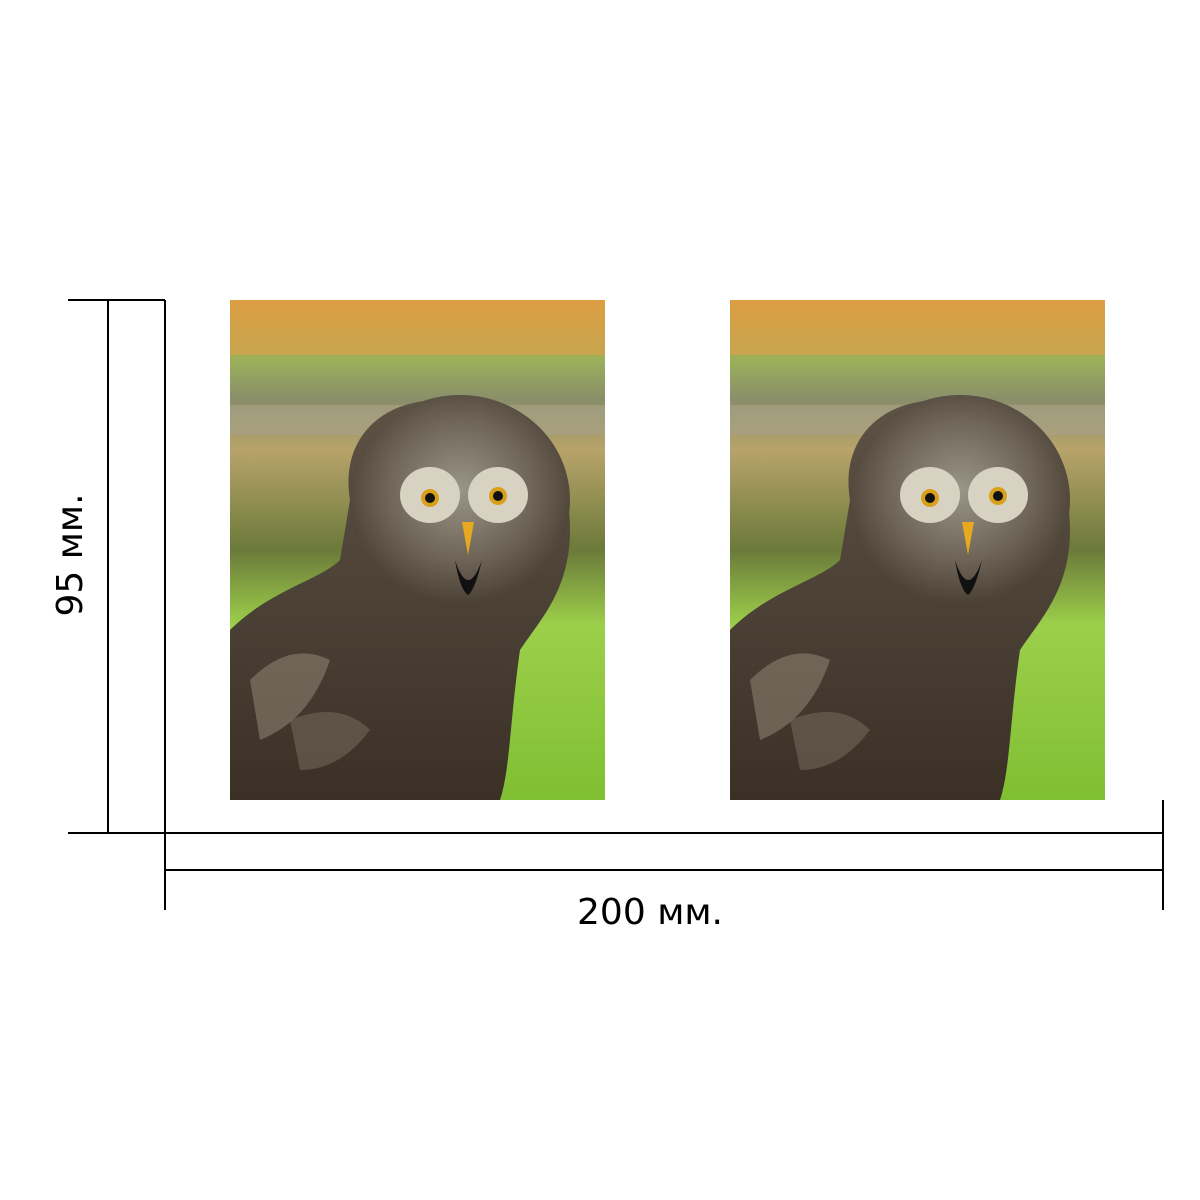  Describe the element at coordinates (417, 550) in the screenshot. I see `product-photo-left` at that location.